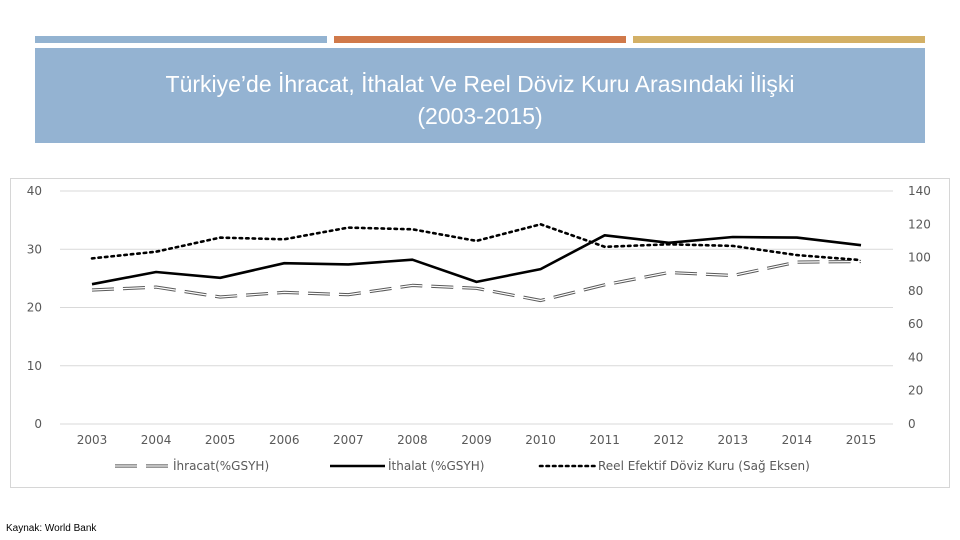 The height and width of the screenshot is (540, 960). I want to click on y-left-tick-label: 0, so click(38, 424).